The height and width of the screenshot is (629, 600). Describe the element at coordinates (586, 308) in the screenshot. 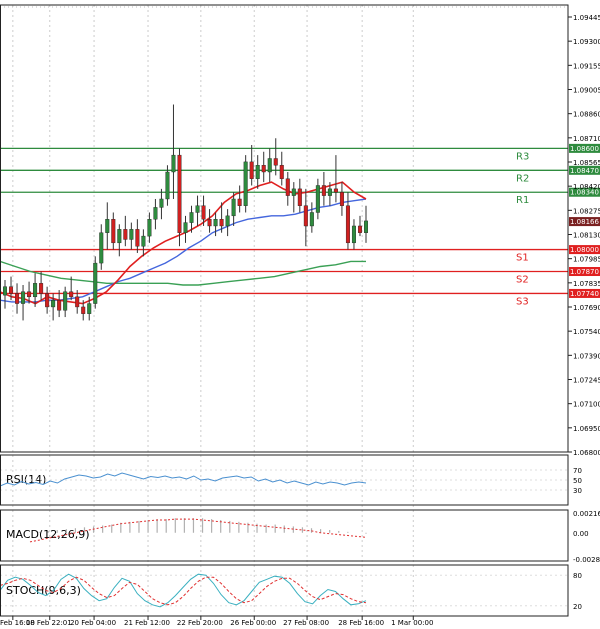

I see `price-tick-label: 1.07690` at that location.